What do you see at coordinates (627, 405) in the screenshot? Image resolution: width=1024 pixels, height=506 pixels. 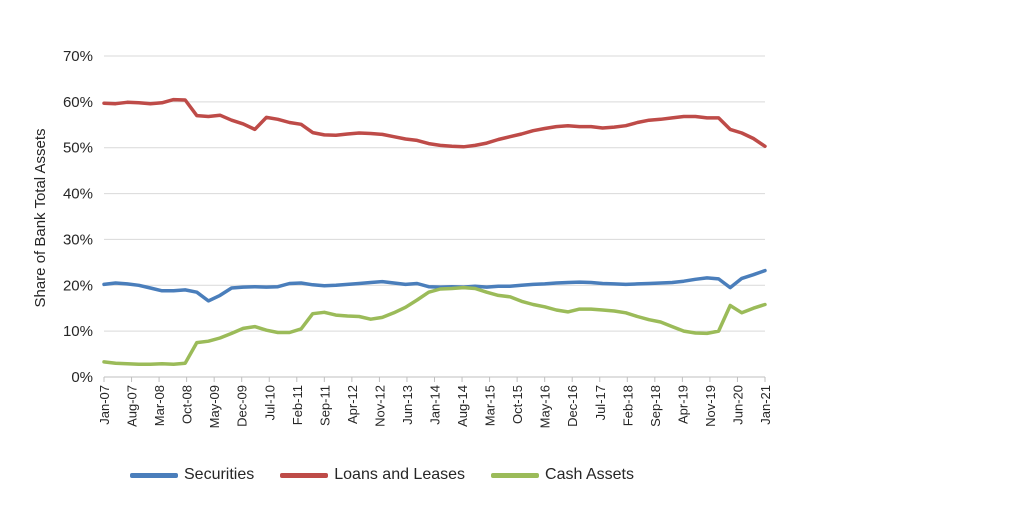 I see `x-tick-label: Feb-18` at bounding box center [627, 405].